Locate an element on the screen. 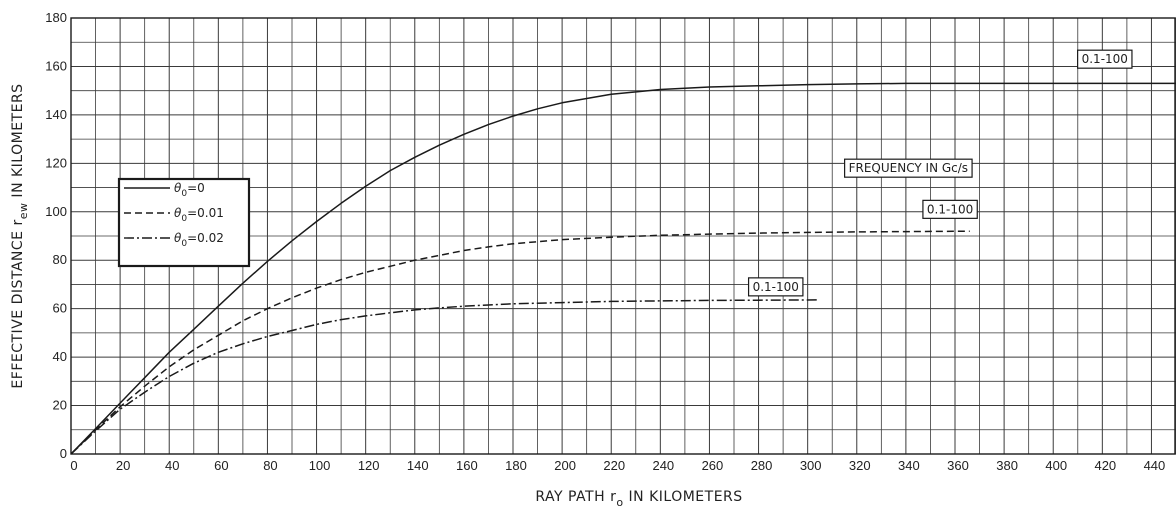 Image resolution: width=1176 pixels, height=512 pixels. x-tick-label: 360 is located at coordinates (958, 465).